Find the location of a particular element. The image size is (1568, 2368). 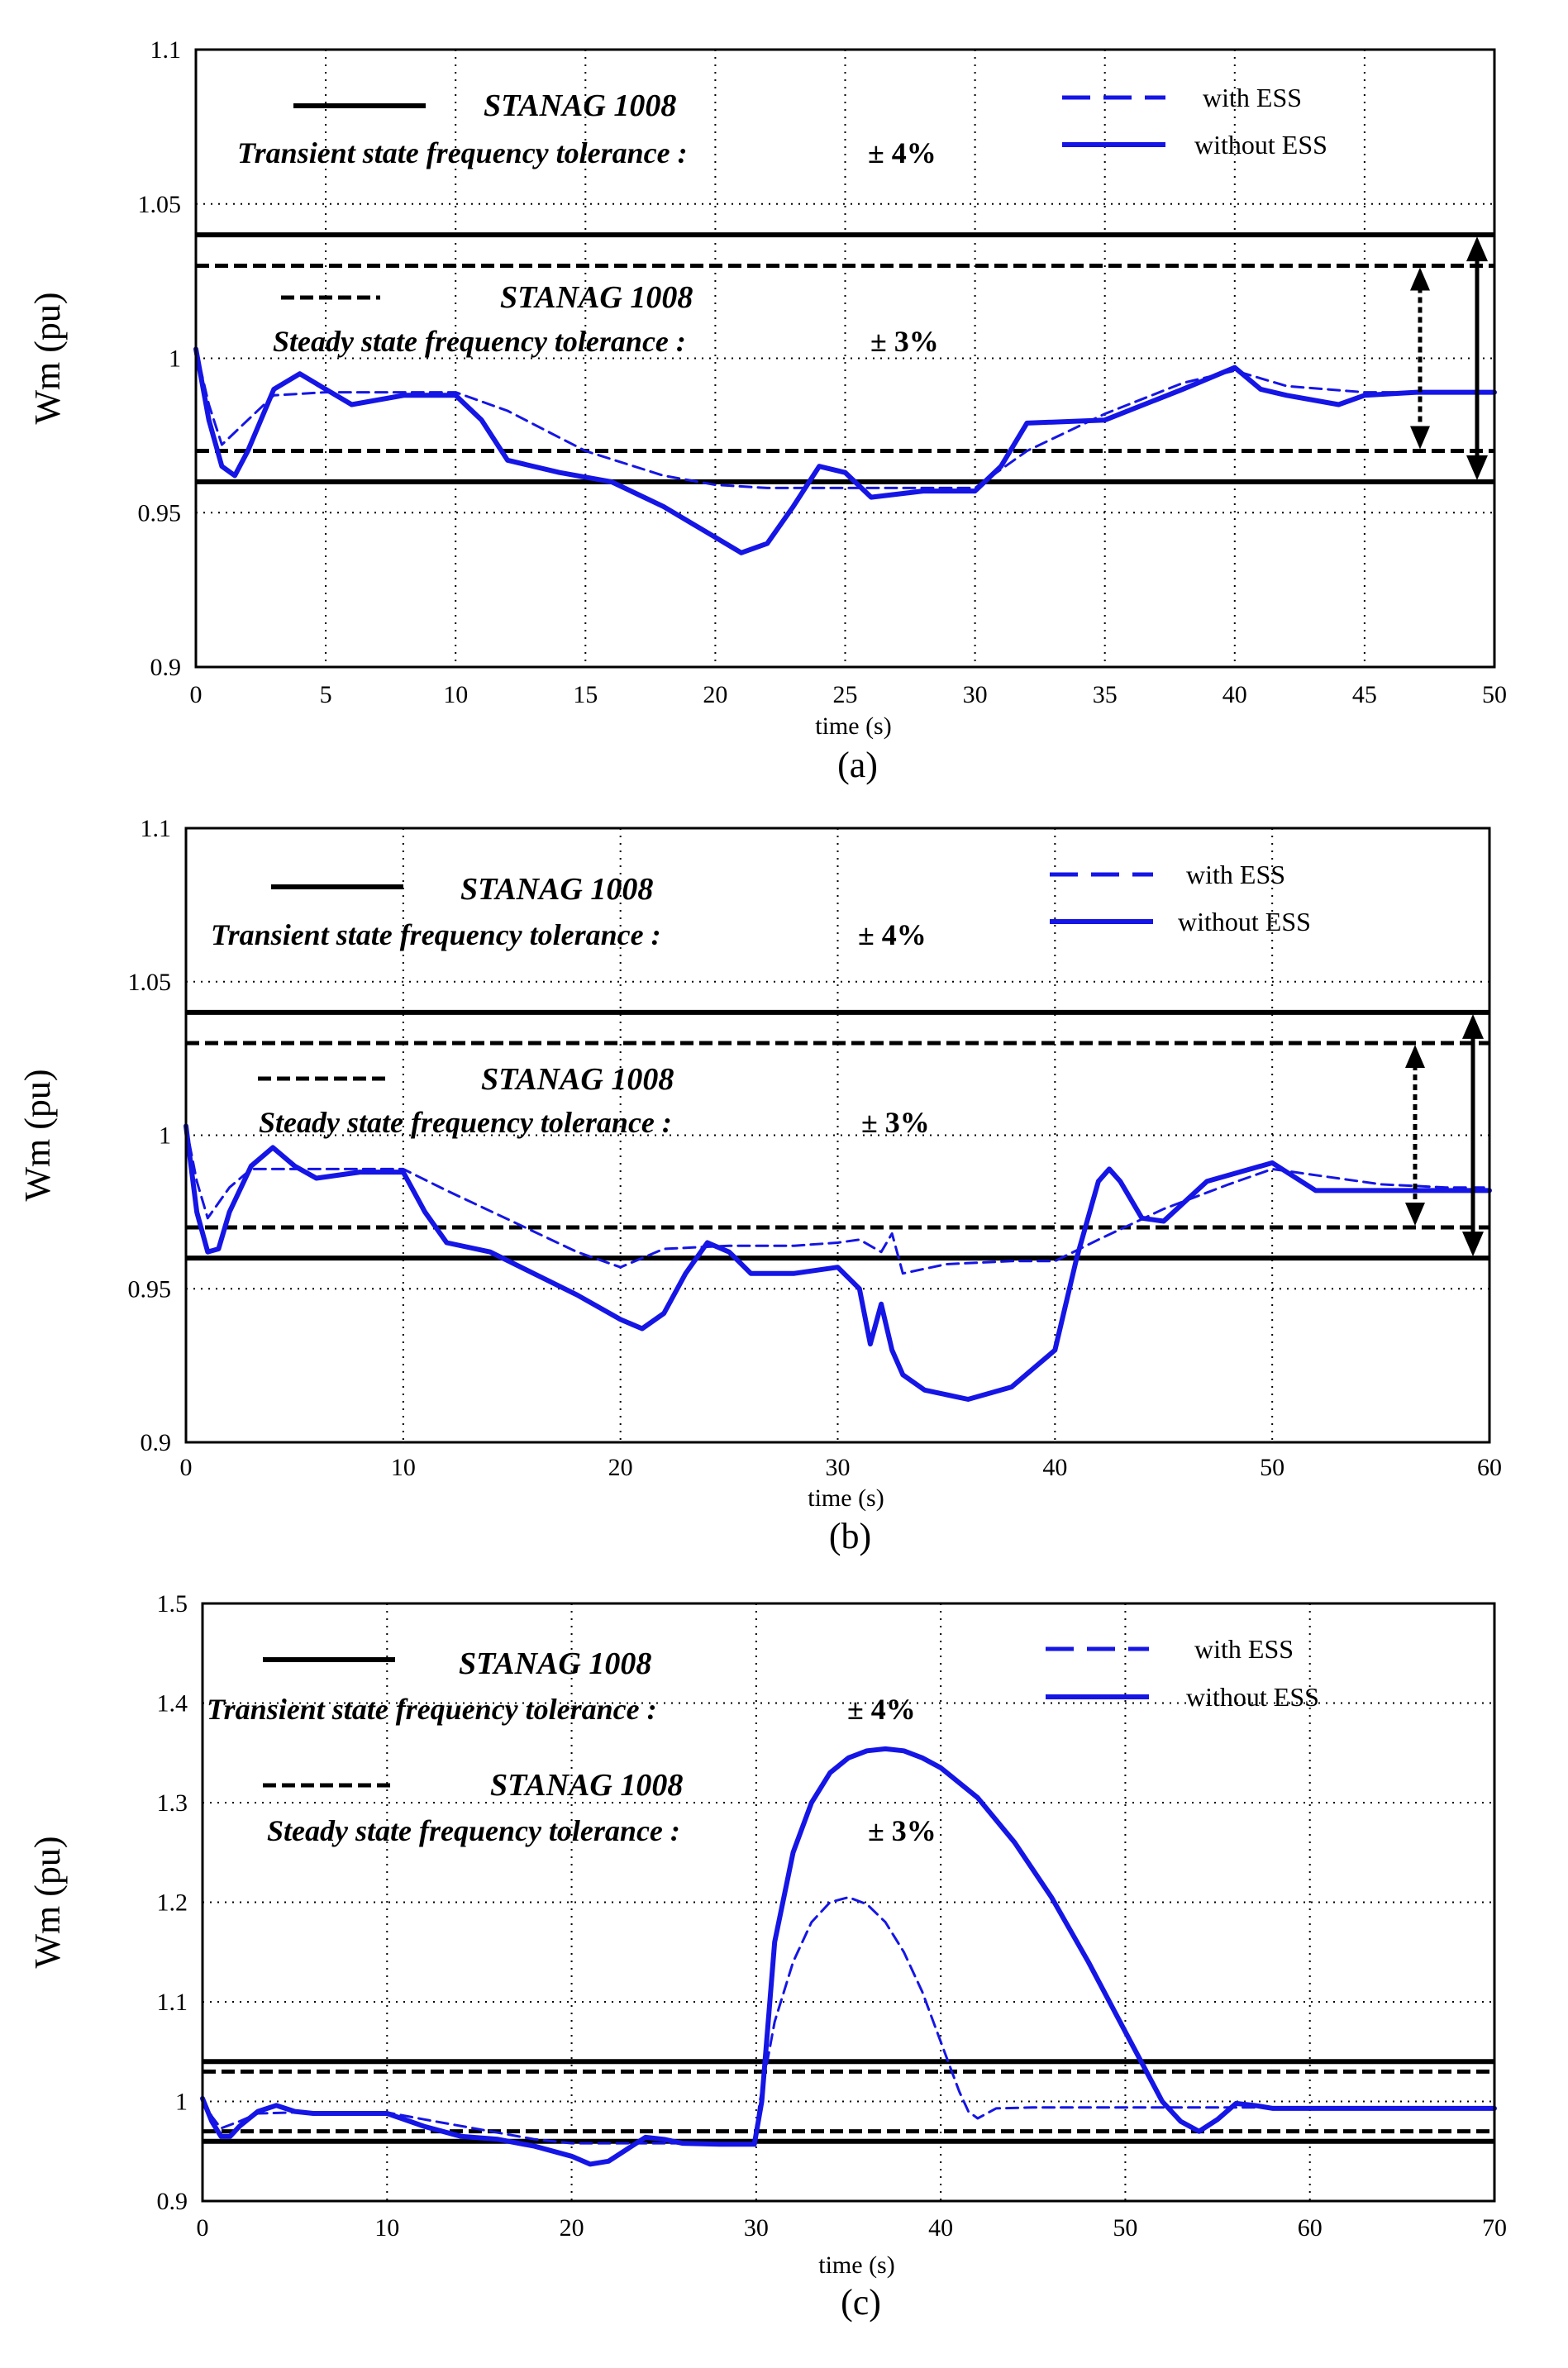

x-tick-label: 70 is located at coordinates (1494, 2228).